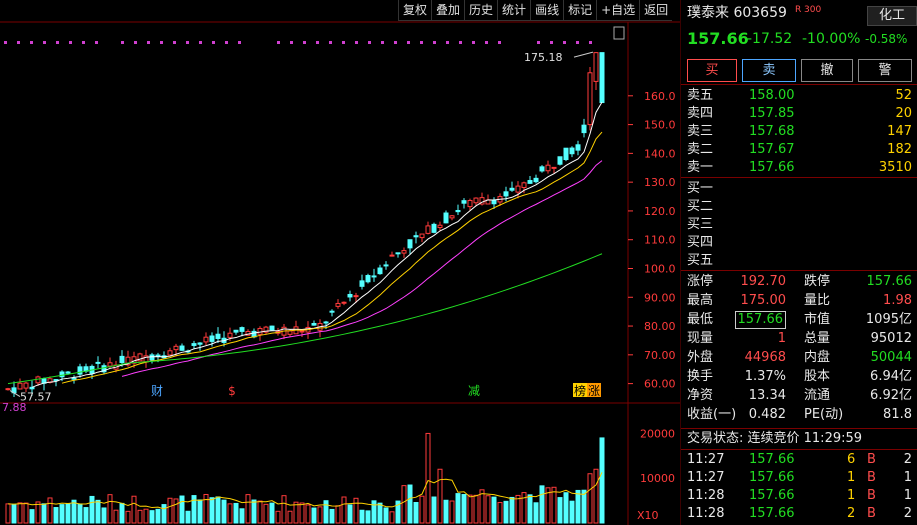 The image size is (917, 525). I want to click on stat-row: 外盘 44968 内盘 50044, so click(799, 358).